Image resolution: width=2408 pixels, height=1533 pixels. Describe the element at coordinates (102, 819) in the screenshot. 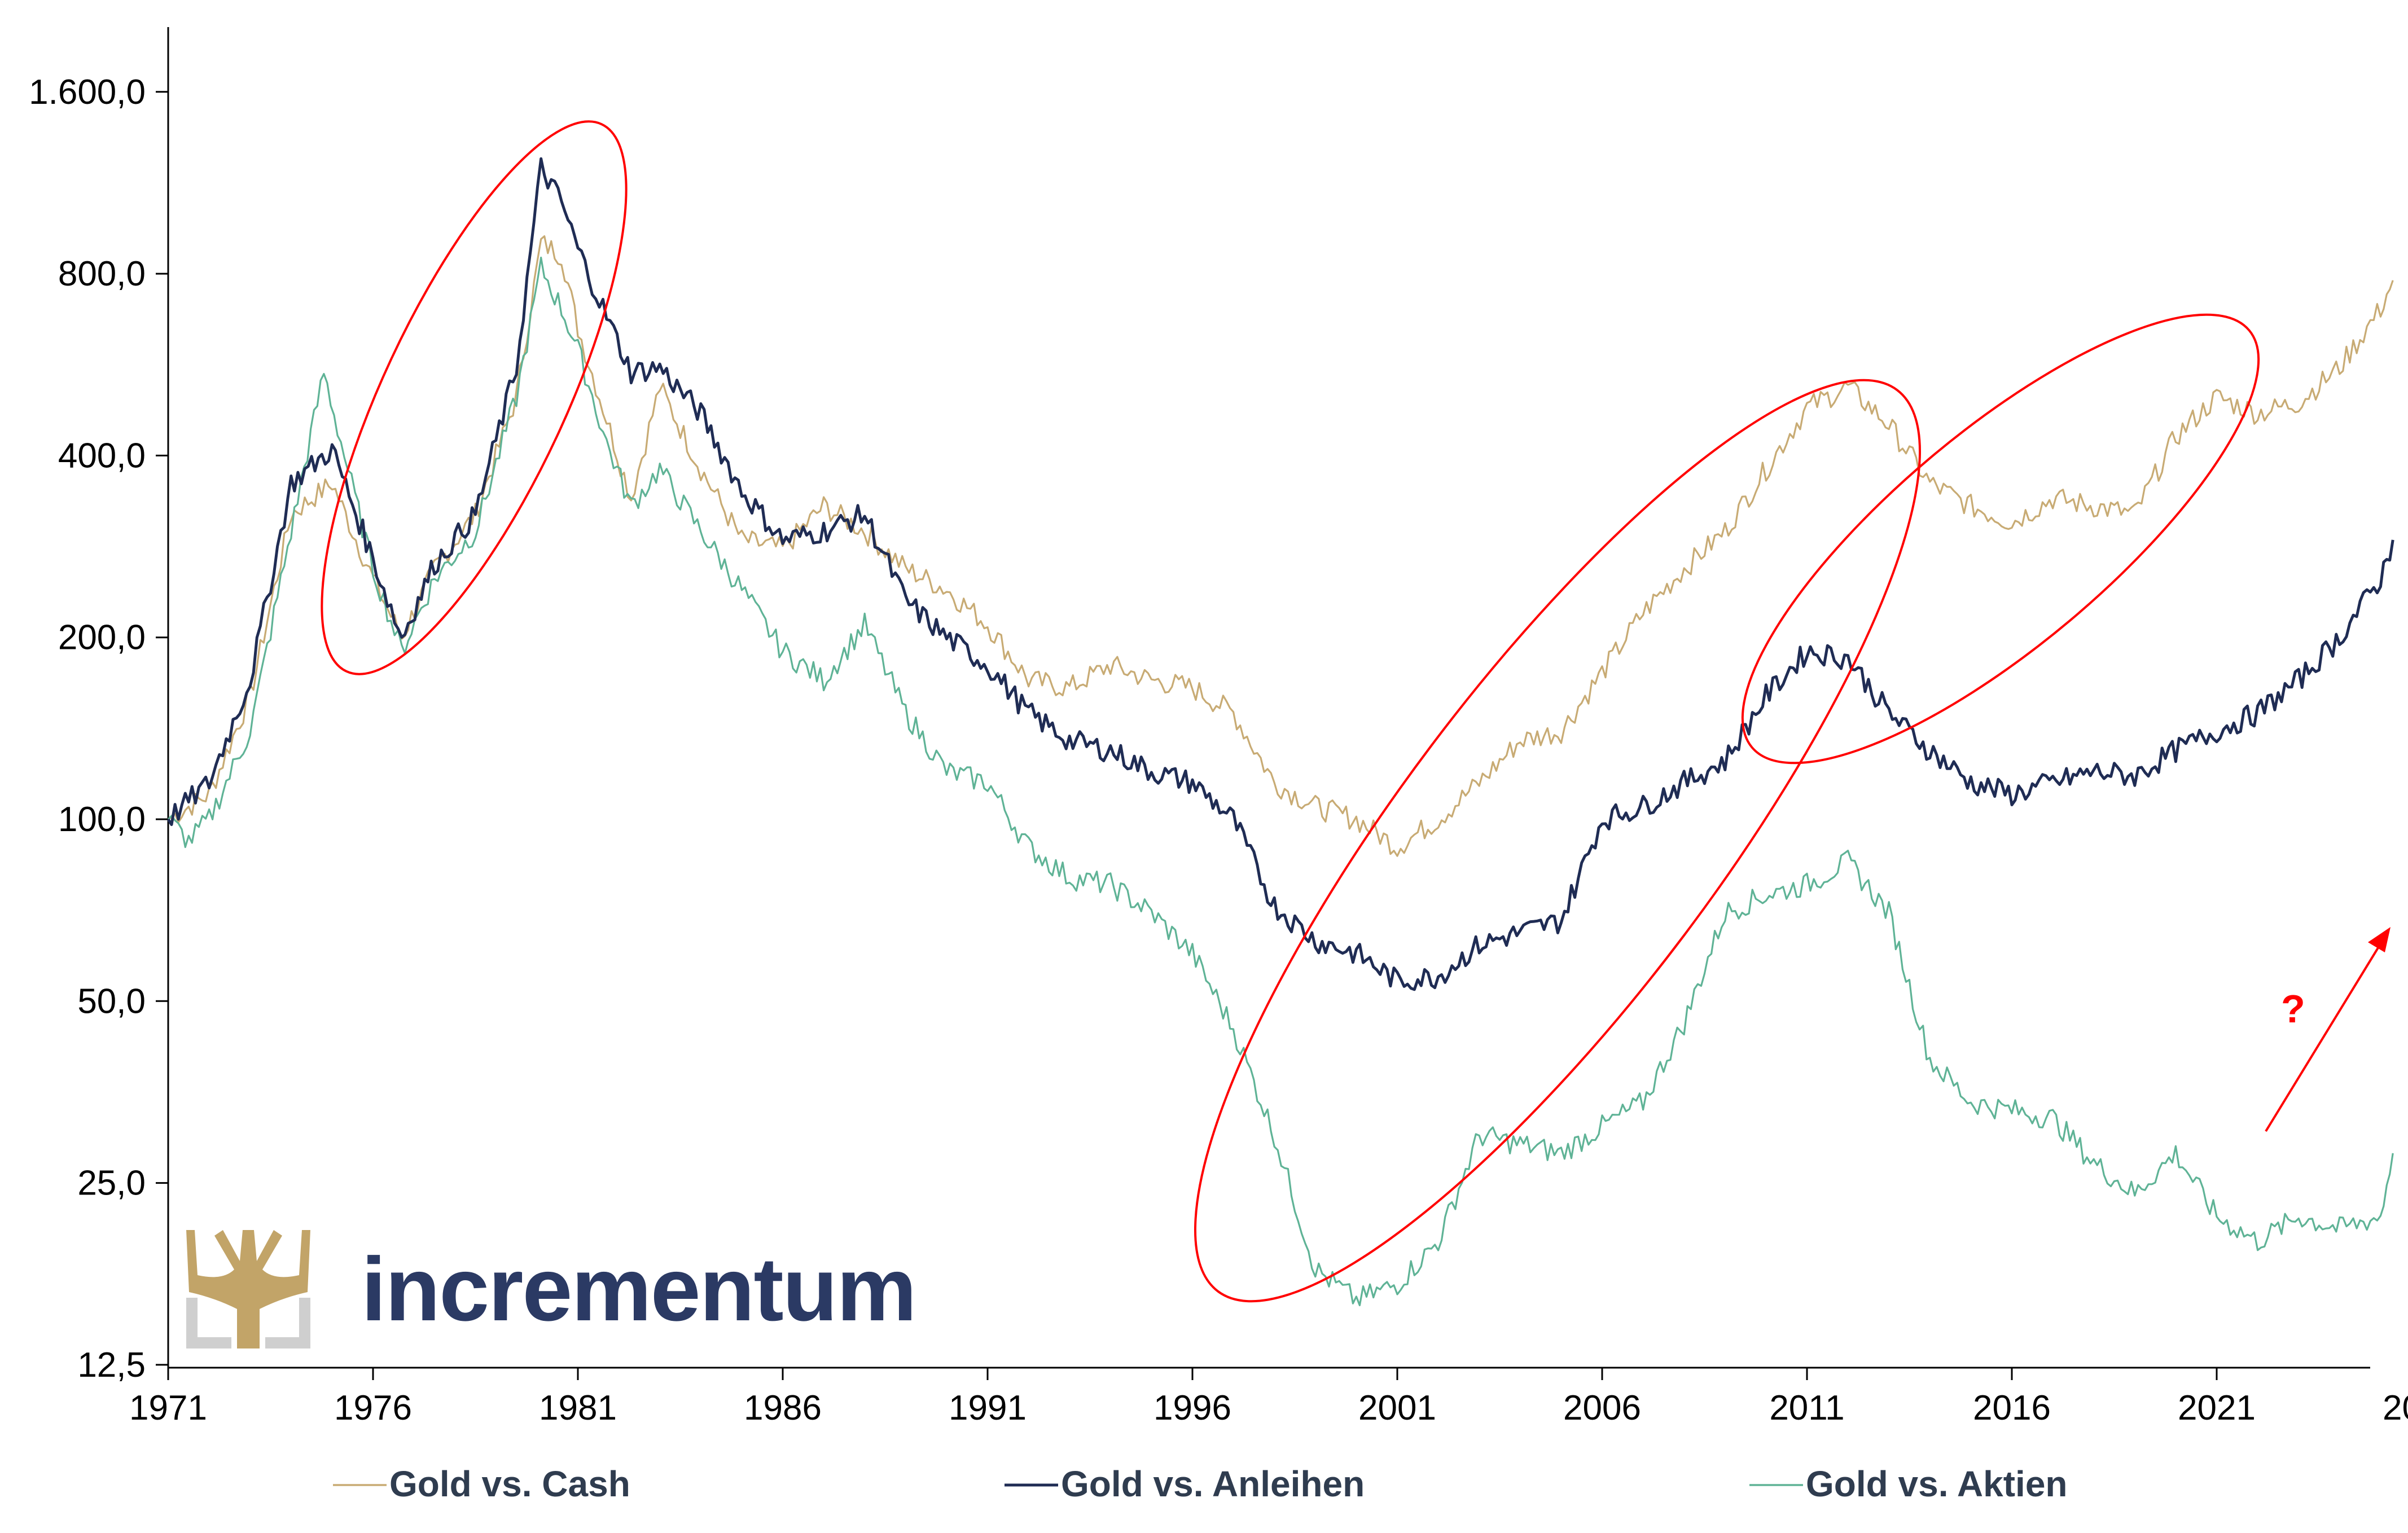

I see `y-tick-label: 100,0` at that location.